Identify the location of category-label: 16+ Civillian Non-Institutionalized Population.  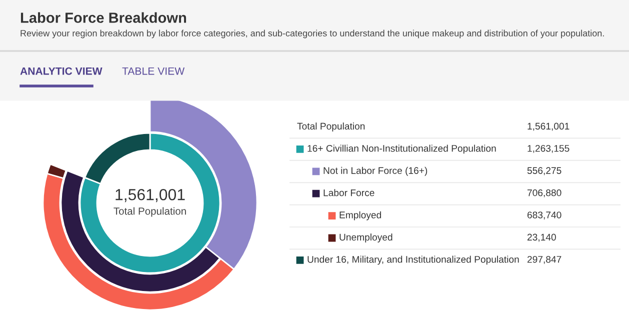
(402, 149).